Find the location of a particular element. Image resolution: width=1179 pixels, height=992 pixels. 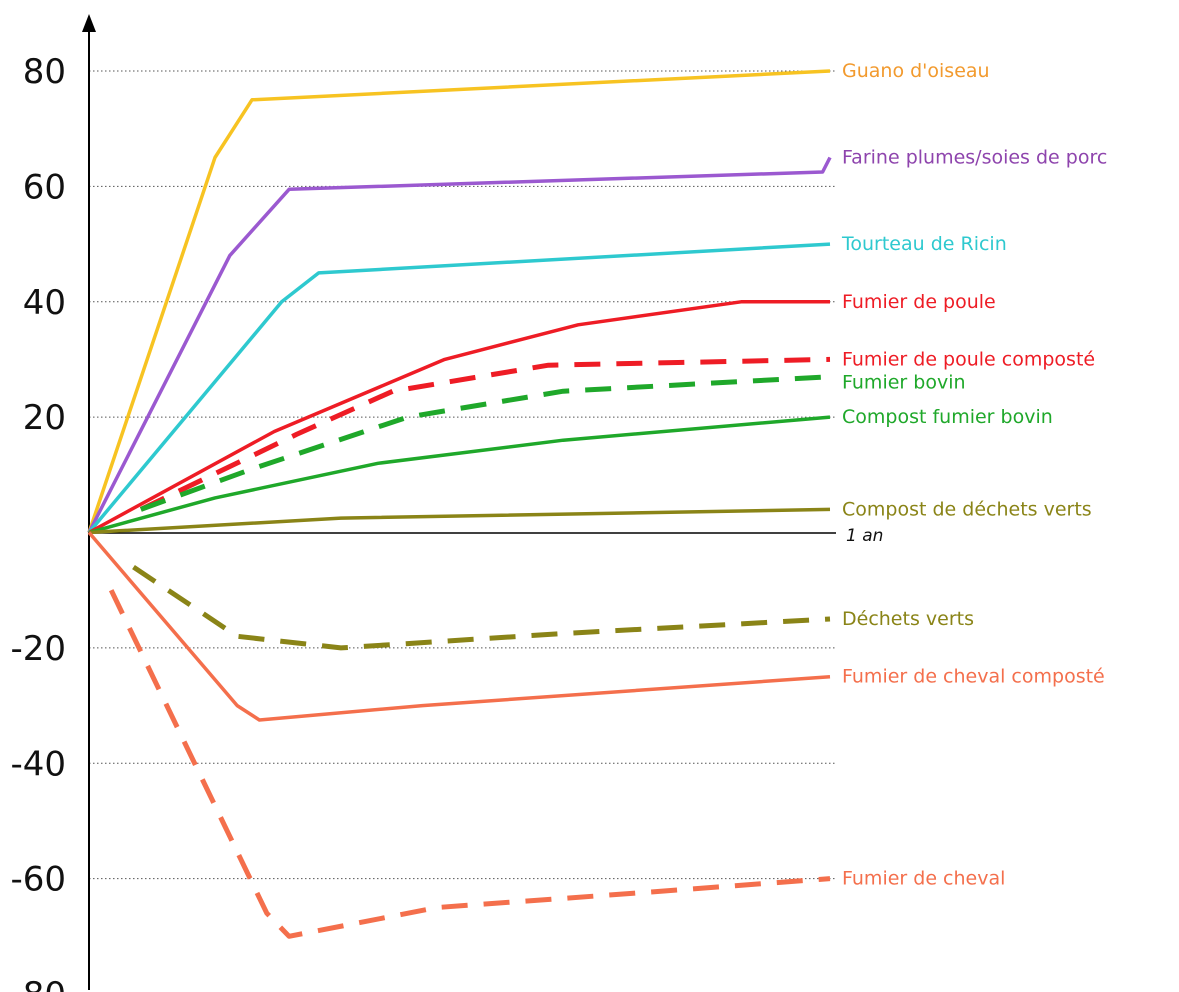

series-label: Fumier de cheval is located at coordinates (923, 879).